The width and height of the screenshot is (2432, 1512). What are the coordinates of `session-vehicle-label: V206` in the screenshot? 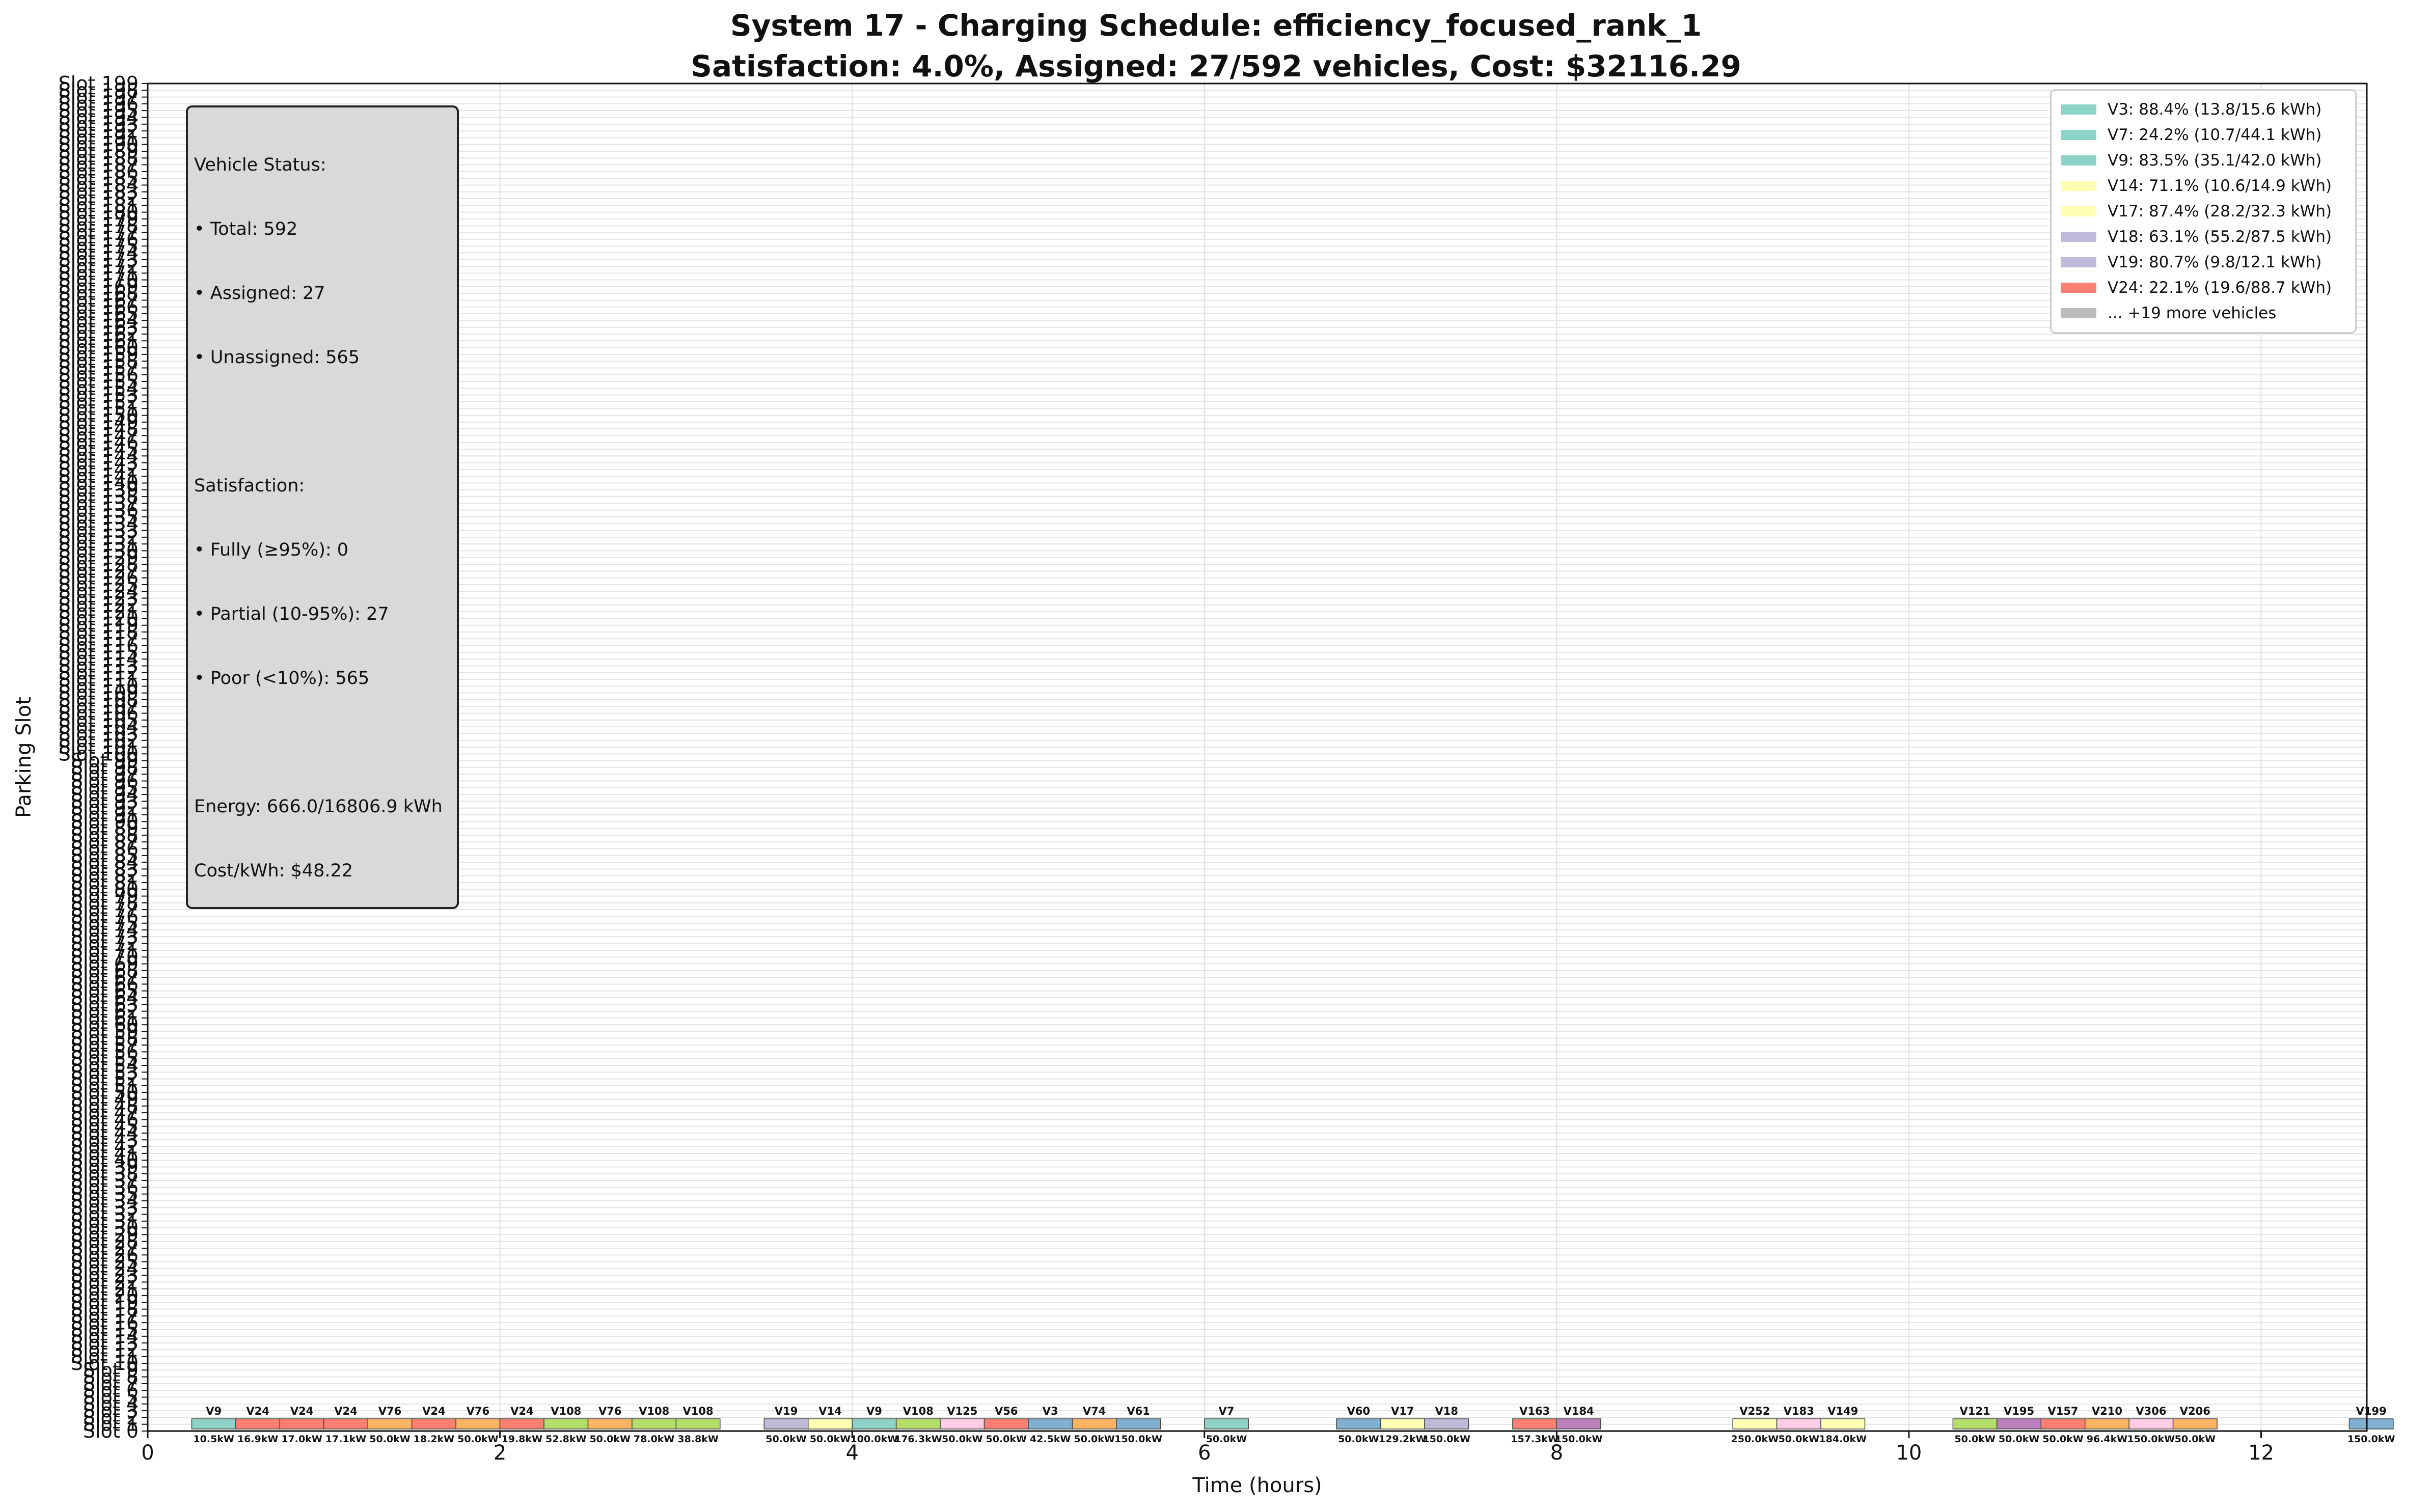 It's located at (2195, 1411).